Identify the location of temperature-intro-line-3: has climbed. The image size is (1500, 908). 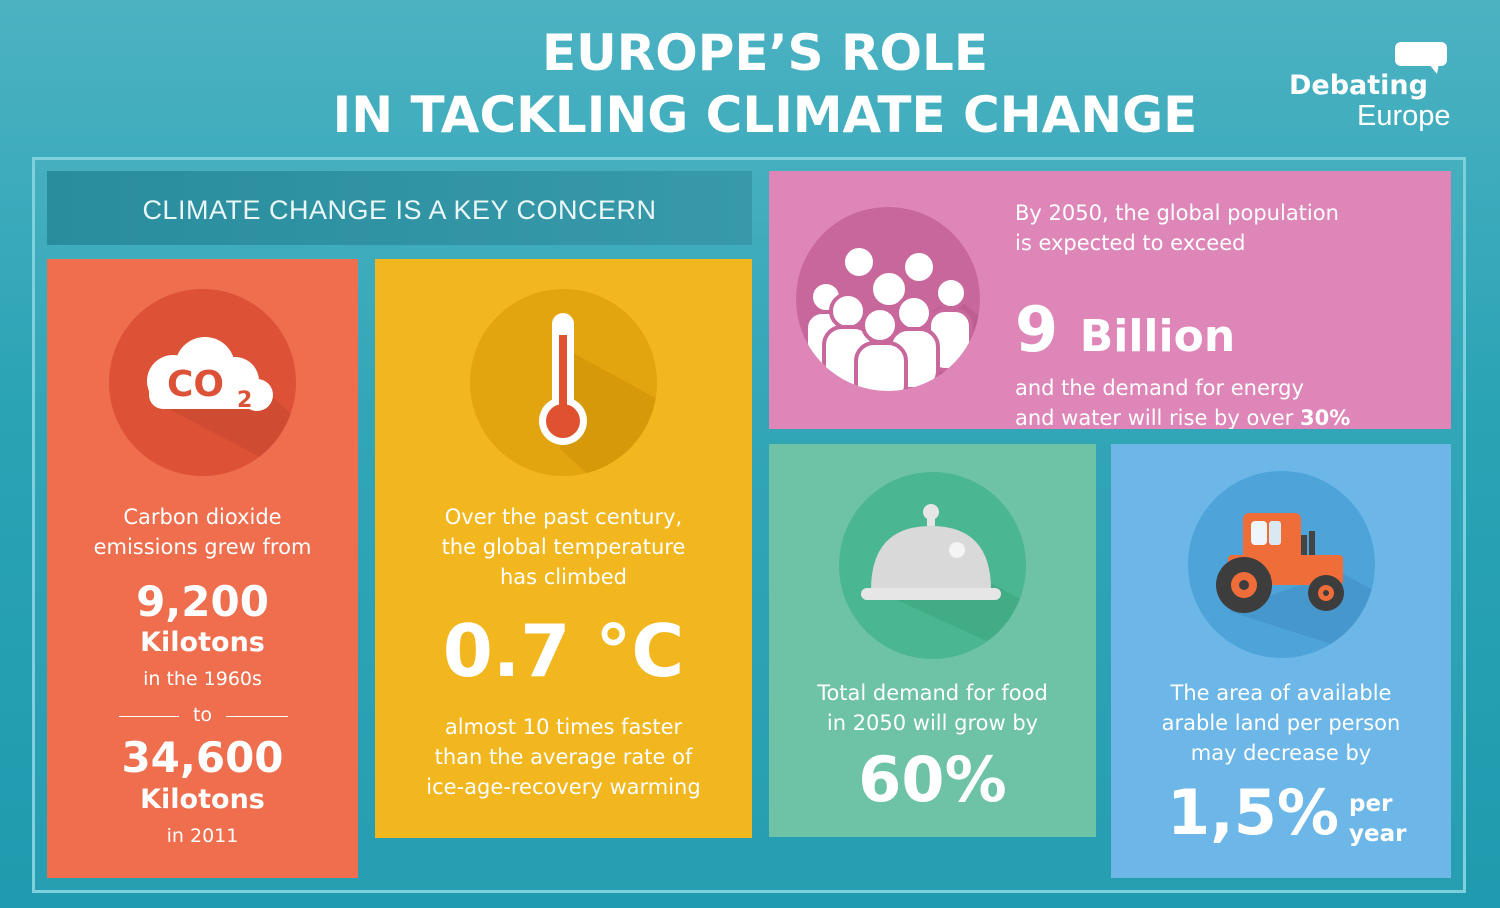
(563, 577).